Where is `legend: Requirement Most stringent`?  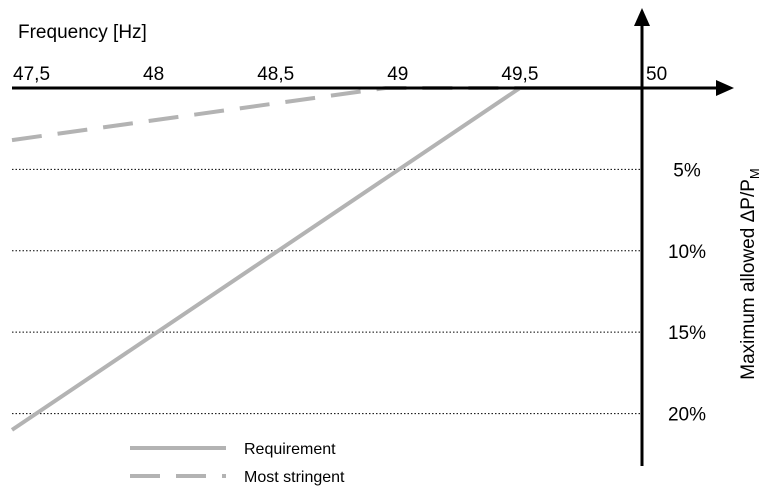 legend: Requirement Most stringent is located at coordinates (237, 463).